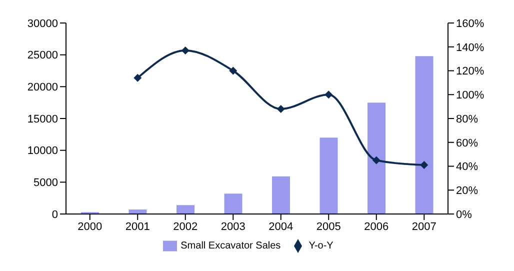 Image resolution: width=514 pixels, height=271 pixels. What do you see at coordinates (233, 226) in the screenshot?
I see `x-tick-label: 2003` at bounding box center [233, 226].